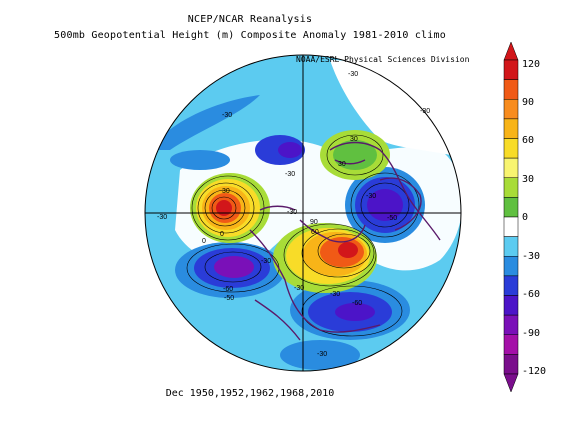 The height and width of the screenshot is (437, 565). Describe the element at coordinates (511, 51) in the screenshot. I see `colorbar-arrow-top` at that location.